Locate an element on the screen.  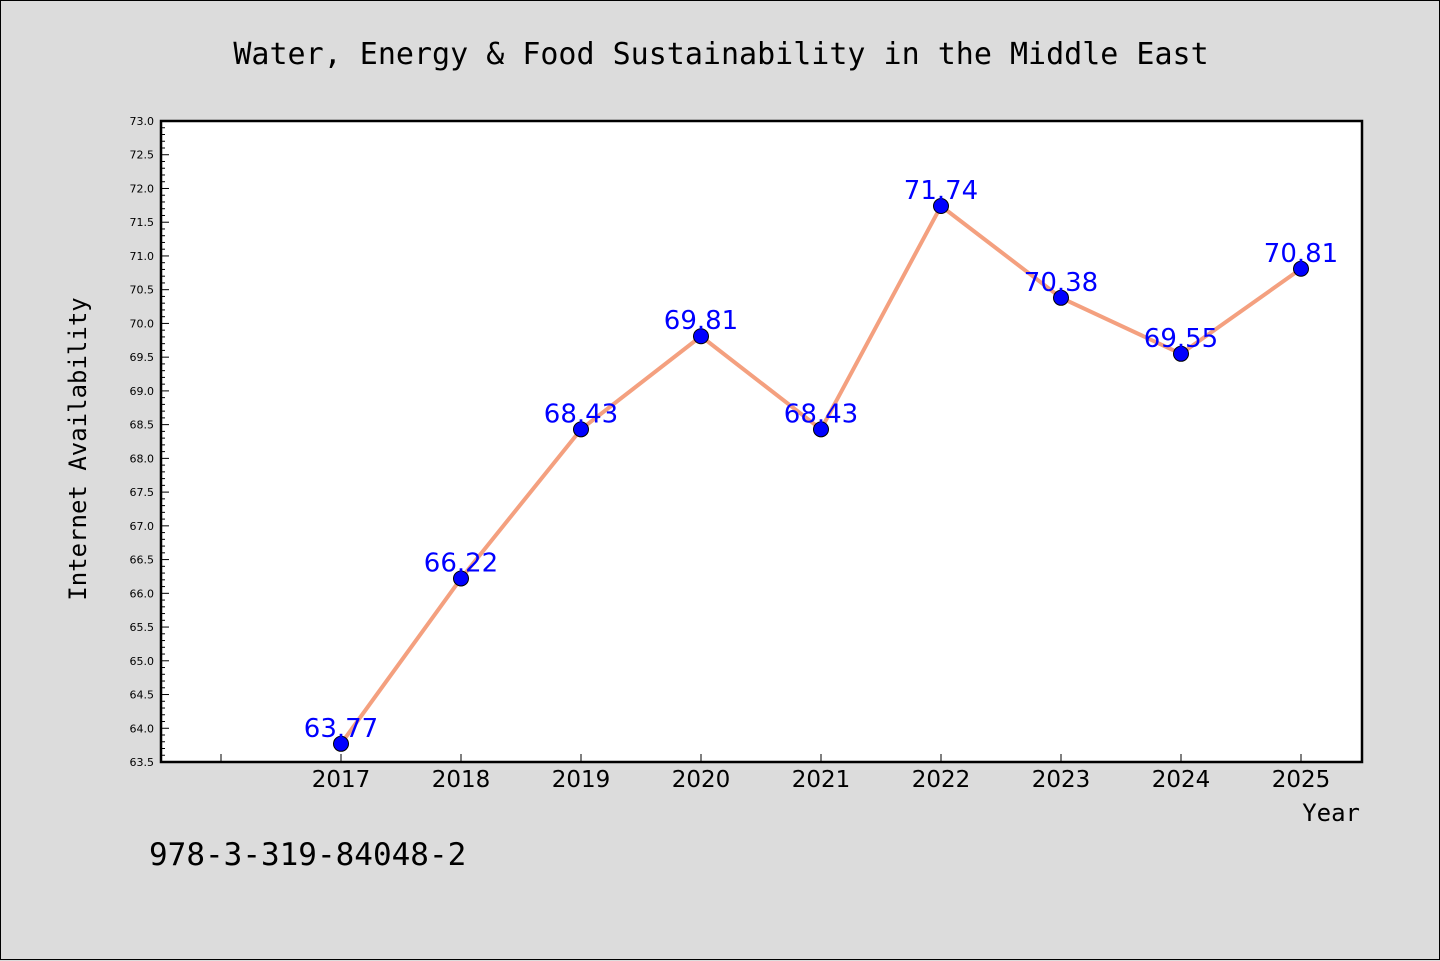
data-label: 69.81 is located at coordinates (701, 321).